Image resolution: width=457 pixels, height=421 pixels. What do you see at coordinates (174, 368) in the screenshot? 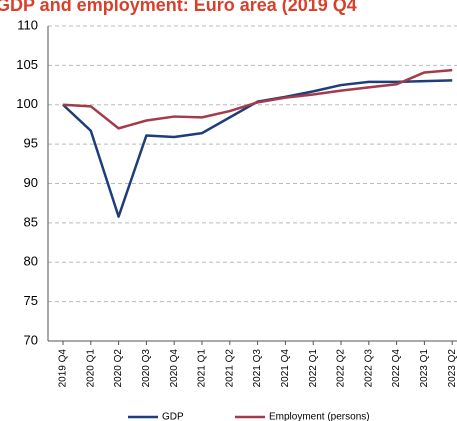
I see `x-tick-label: 2020 Q4` at bounding box center [174, 368].